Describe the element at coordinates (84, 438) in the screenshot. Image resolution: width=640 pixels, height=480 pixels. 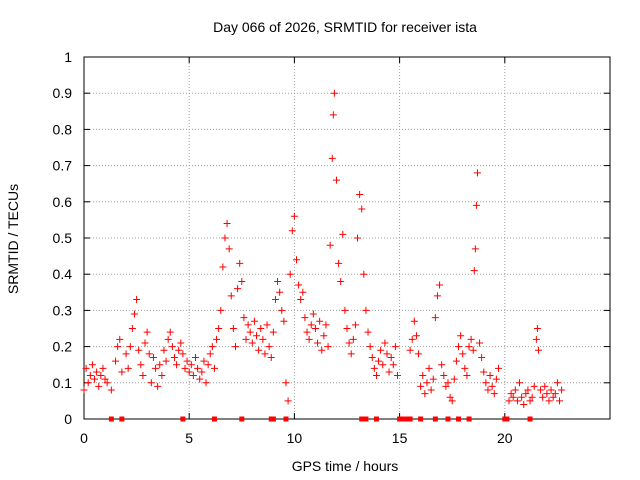
I see `x-tick-label: 0` at that location.